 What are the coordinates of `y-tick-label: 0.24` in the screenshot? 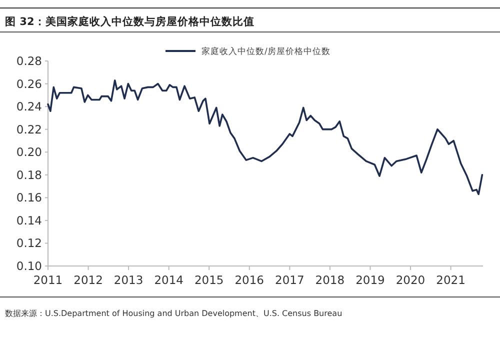 It's located at (29, 107).